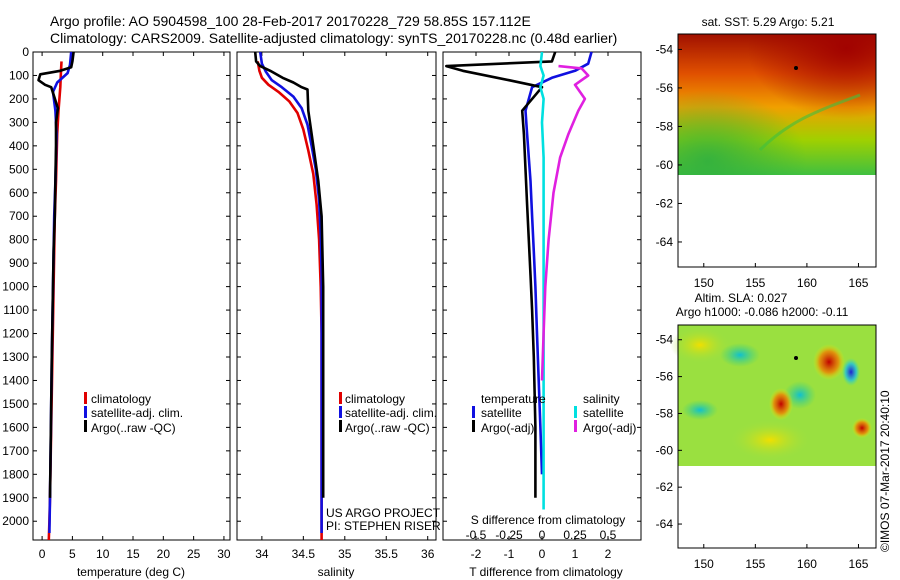 The image size is (900, 580). What do you see at coordinates (741, 298) in the screenshot?
I see `sla-map-title-line1: Altim. SLA: 0.027` at bounding box center [741, 298].